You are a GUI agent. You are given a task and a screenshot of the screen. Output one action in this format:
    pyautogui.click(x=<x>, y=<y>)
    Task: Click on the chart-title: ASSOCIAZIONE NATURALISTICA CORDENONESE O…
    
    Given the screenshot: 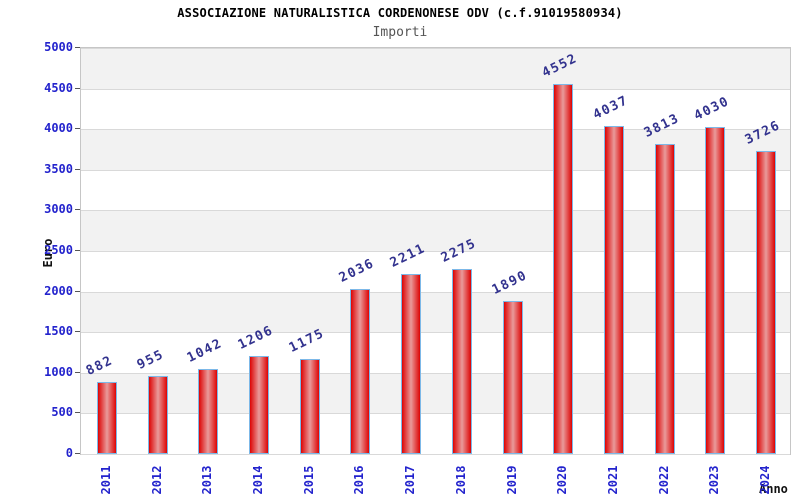 What is the action you would take?
    pyautogui.click(x=400, y=13)
    